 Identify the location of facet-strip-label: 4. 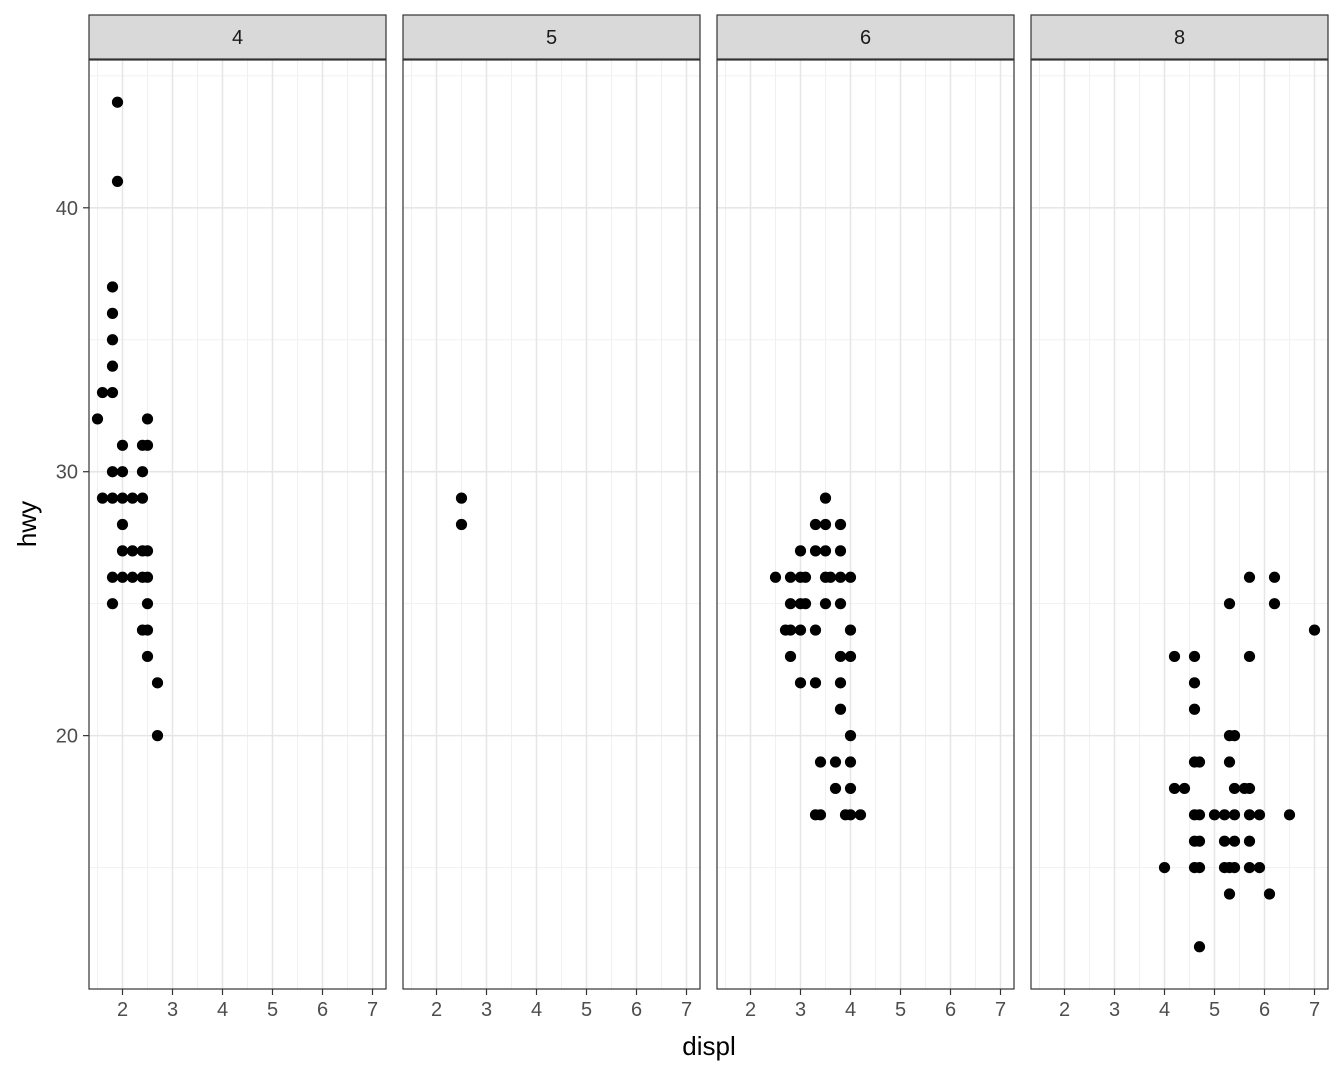
(237, 38).